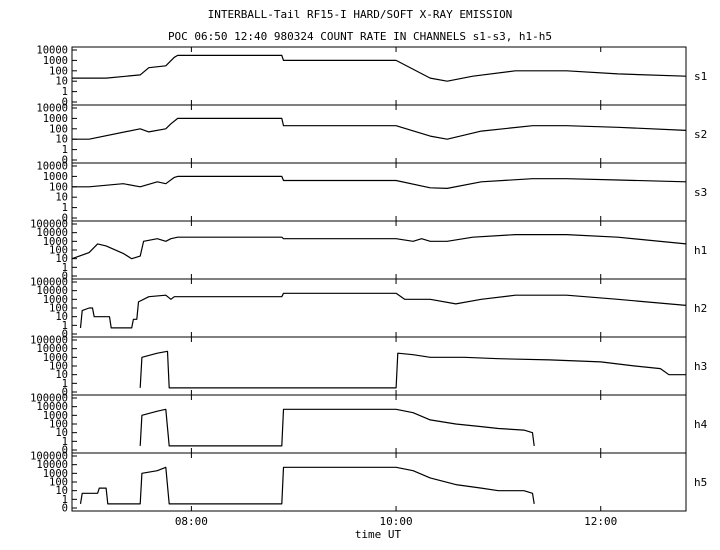 Image resolution: width=720 pixels, height=550 pixels. What do you see at coordinates (378, 534) in the screenshot?
I see `x-axis-label: time UT` at bounding box center [378, 534].